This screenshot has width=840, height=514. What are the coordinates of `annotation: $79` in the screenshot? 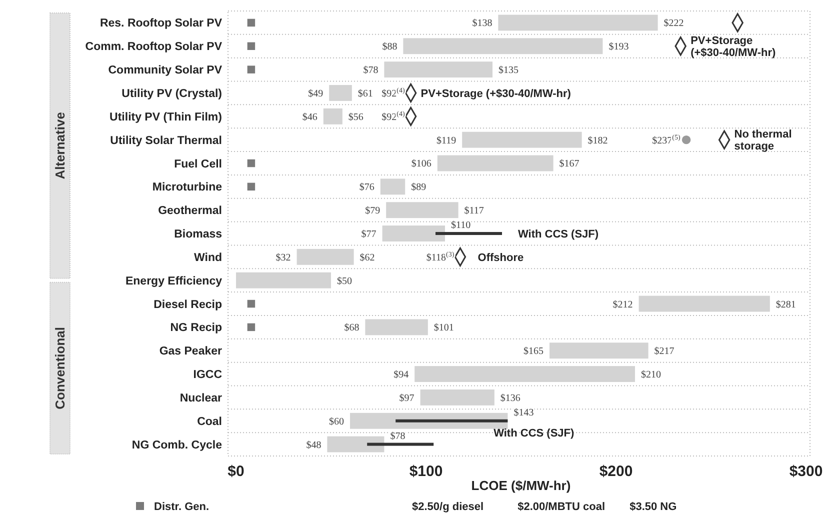 It's located at (372, 211).